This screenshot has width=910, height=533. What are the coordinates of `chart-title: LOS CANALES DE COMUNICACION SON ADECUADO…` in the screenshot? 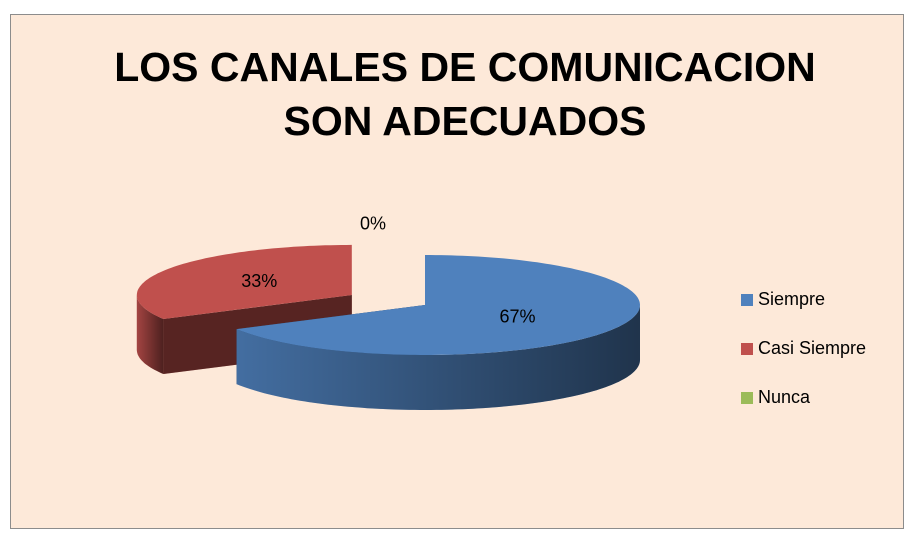 It's located at (465, 94).